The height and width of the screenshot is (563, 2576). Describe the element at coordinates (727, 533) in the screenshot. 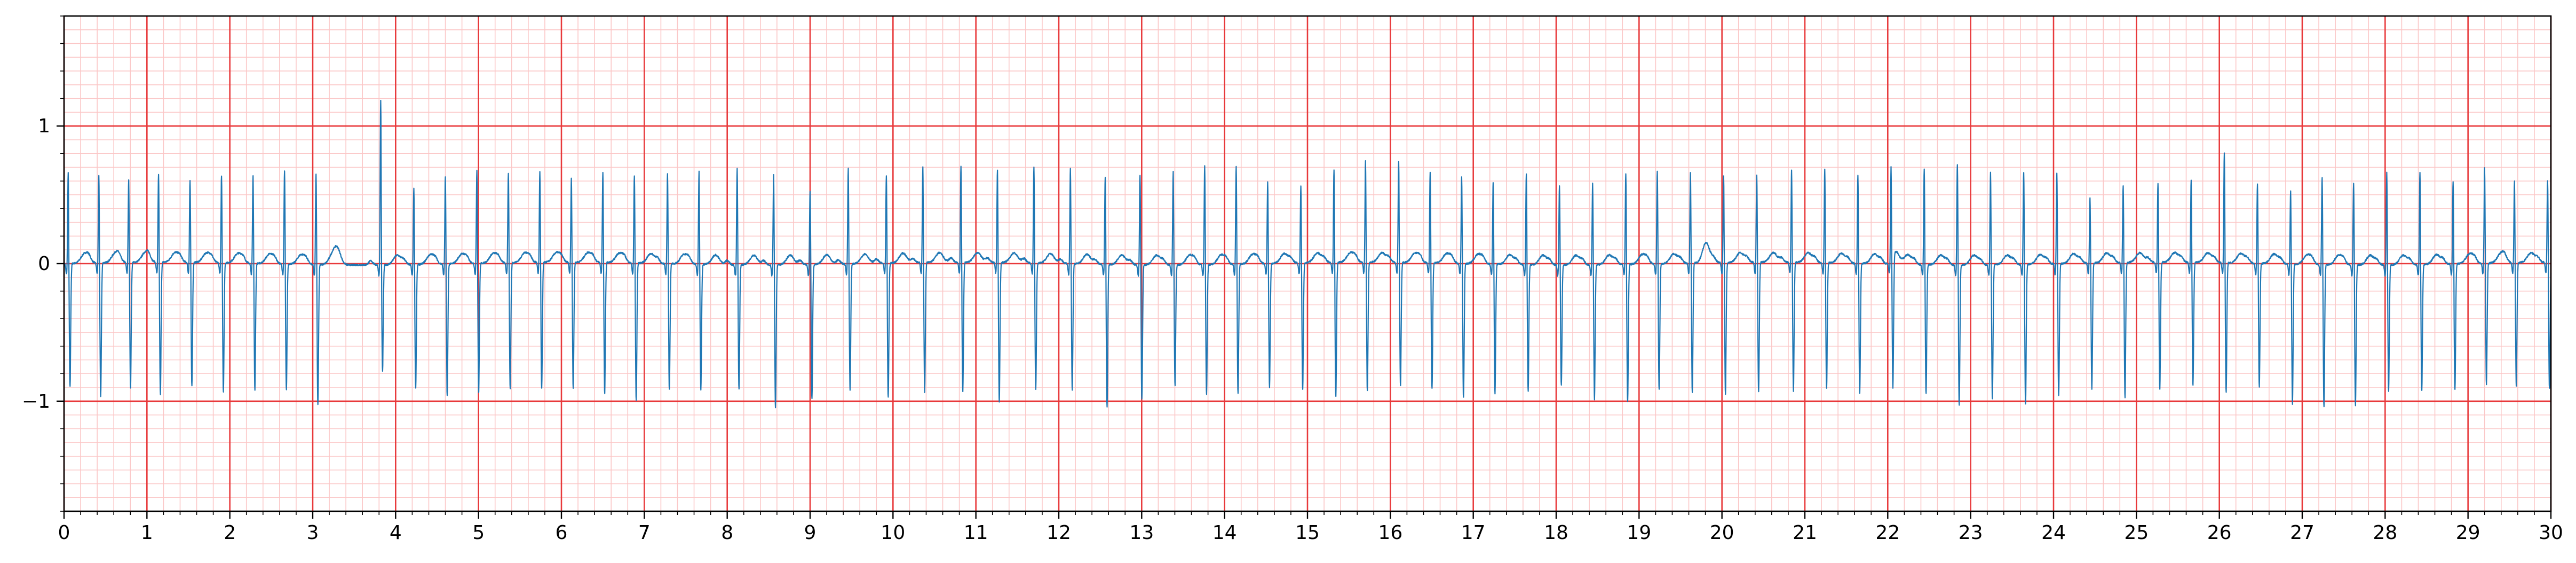

I see `x-tick-label: 8` at that location.